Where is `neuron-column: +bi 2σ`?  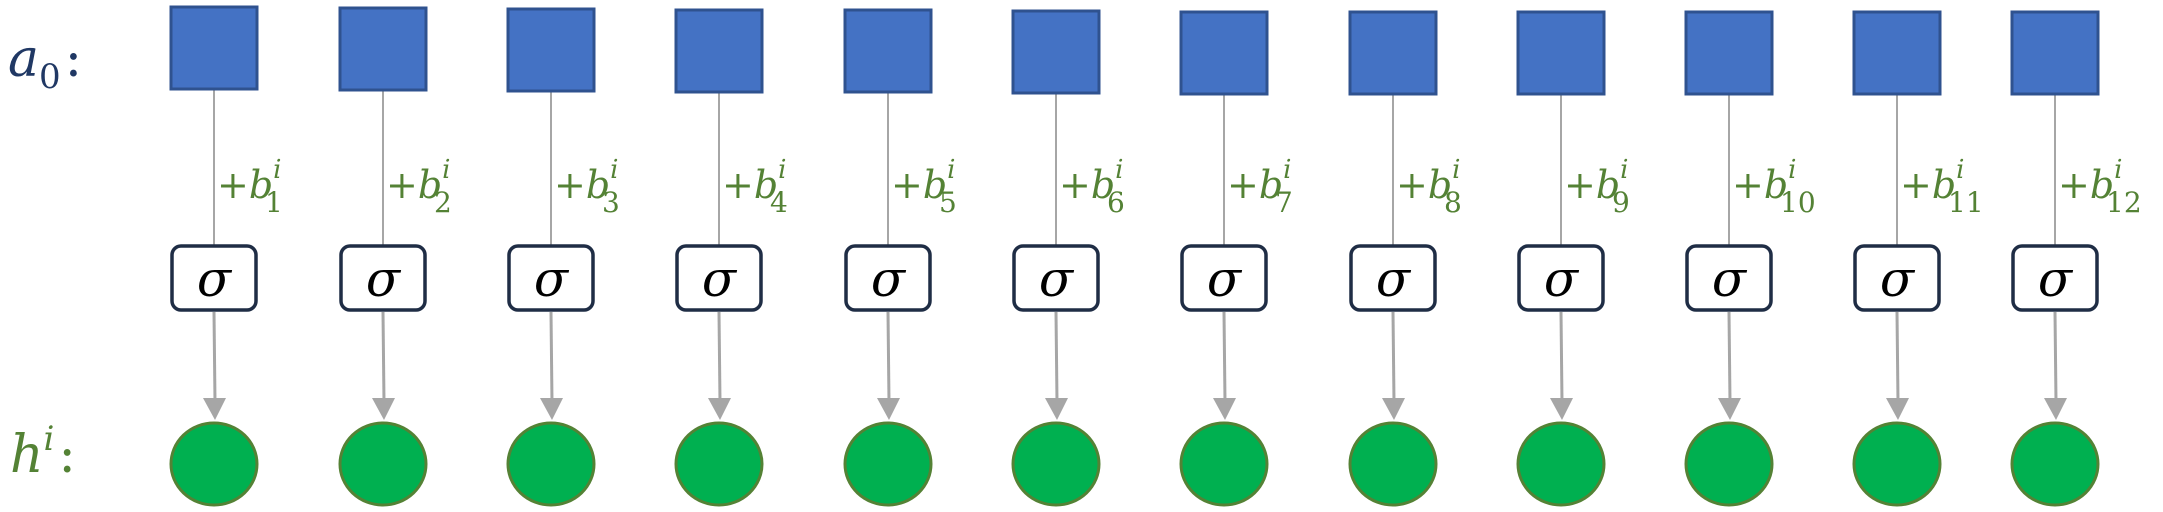
neuron-column: +bi 2σ is located at coordinates (395, 256).